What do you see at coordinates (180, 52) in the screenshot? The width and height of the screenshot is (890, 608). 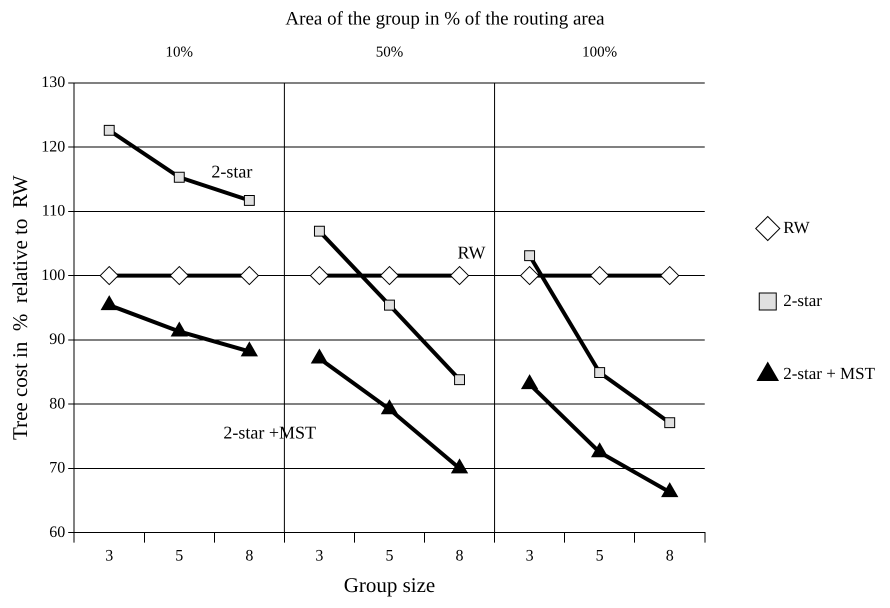 I see `text: 10%` at bounding box center [180, 52].